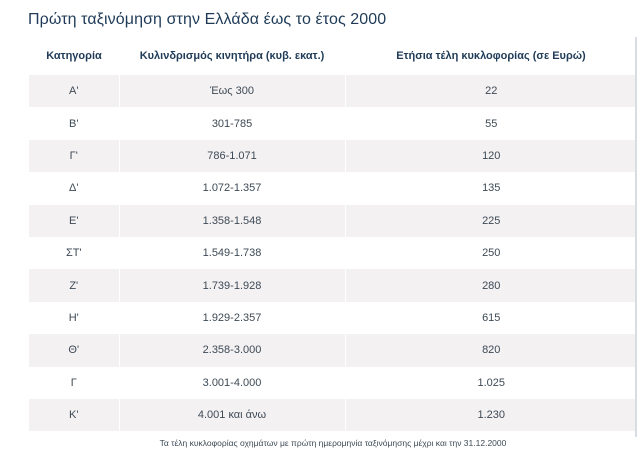 Image resolution: width=637 pixels, height=461 pixels. Describe the element at coordinates (74, 415) in the screenshot. I see `category-cell: Κ'` at that location.